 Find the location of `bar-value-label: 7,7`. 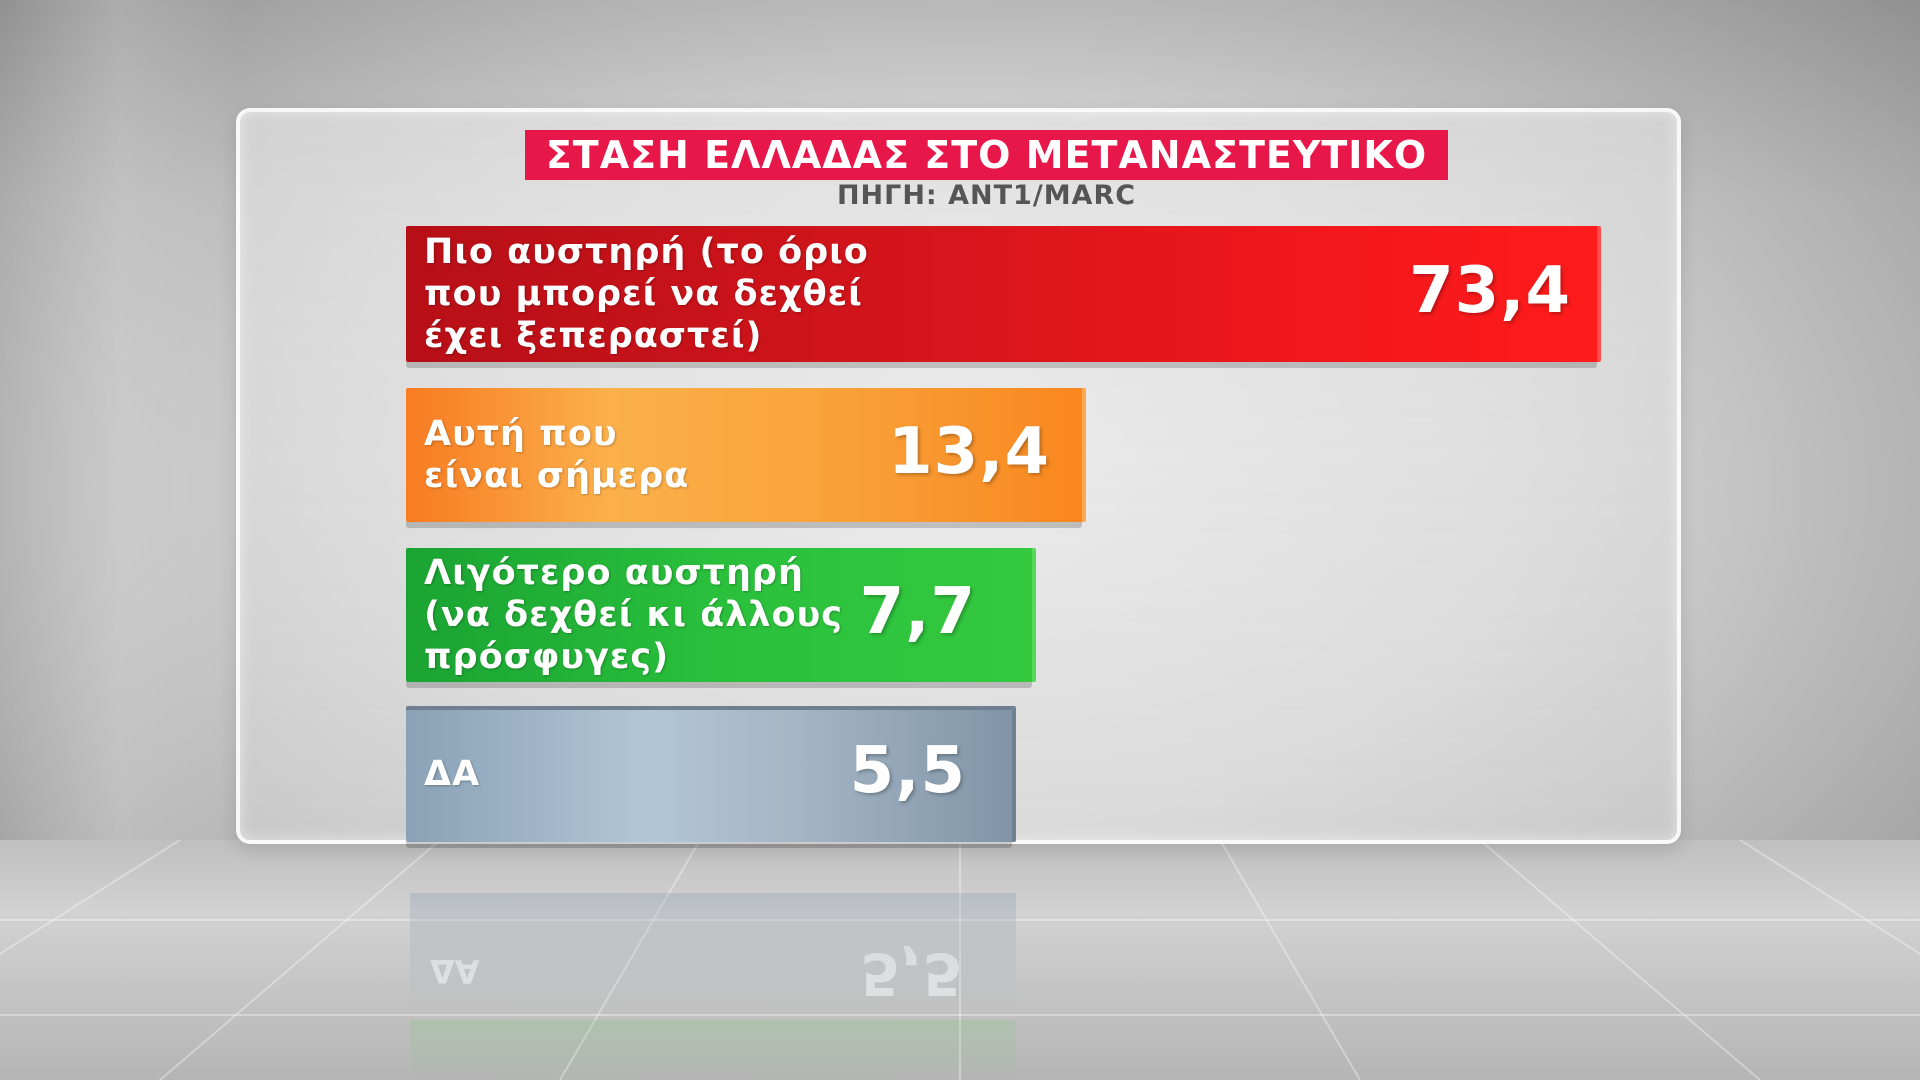

bar-value-label: 7,7 is located at coordinates (917, 612).